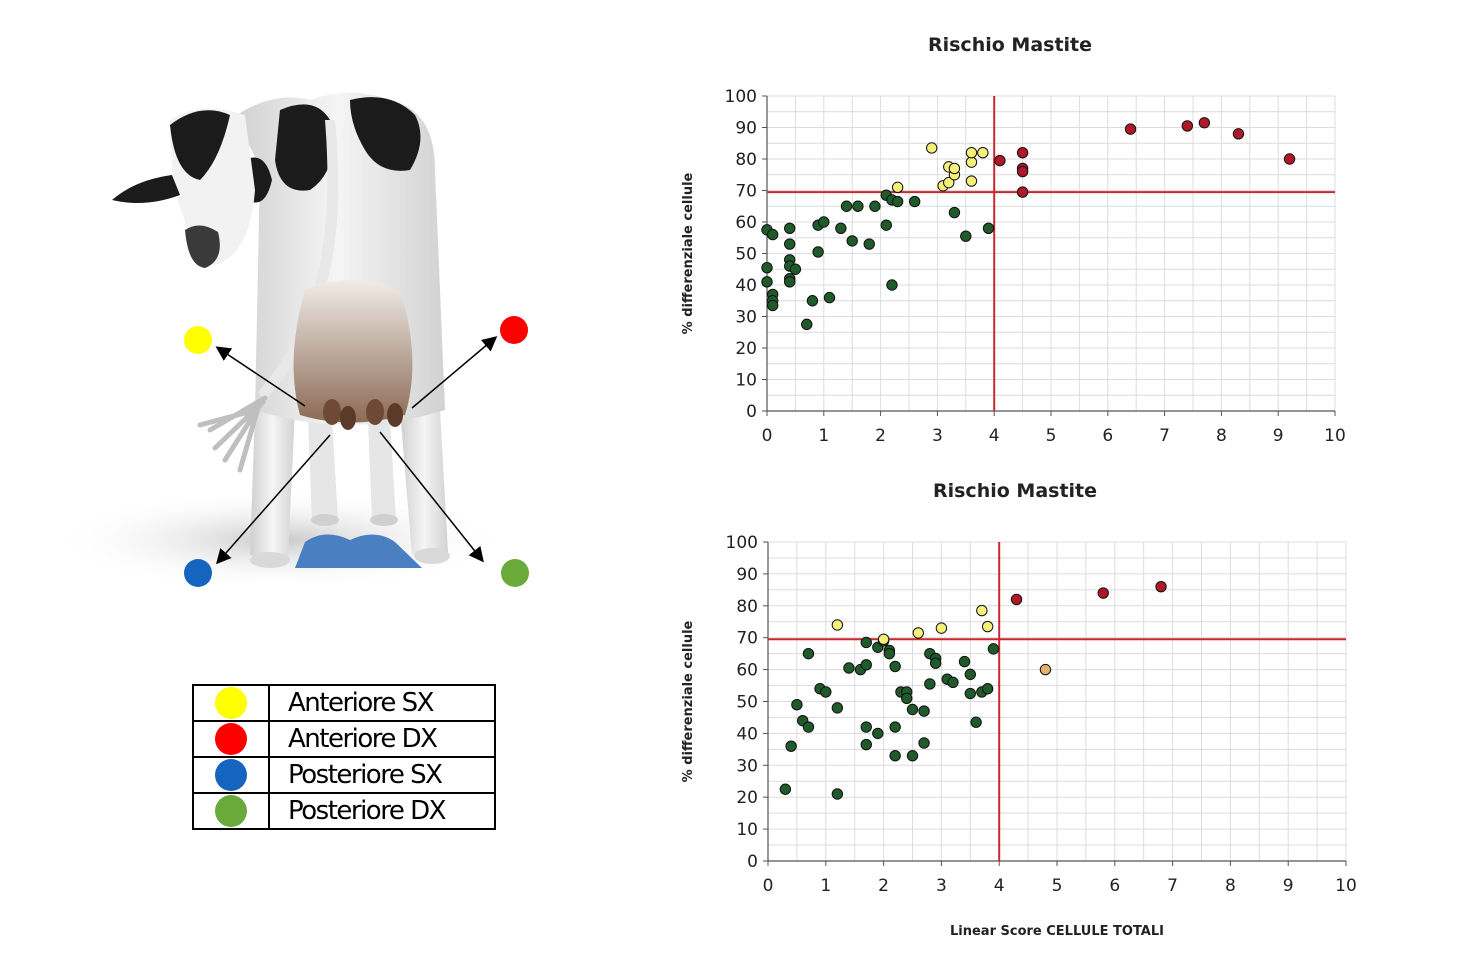 The width and height of the screenshot is (1458, 953). What do you see at coordinates (382, 811) in the screenshot?
I see `legend-label: Posteriore DX` at bounding box center [382, 811].